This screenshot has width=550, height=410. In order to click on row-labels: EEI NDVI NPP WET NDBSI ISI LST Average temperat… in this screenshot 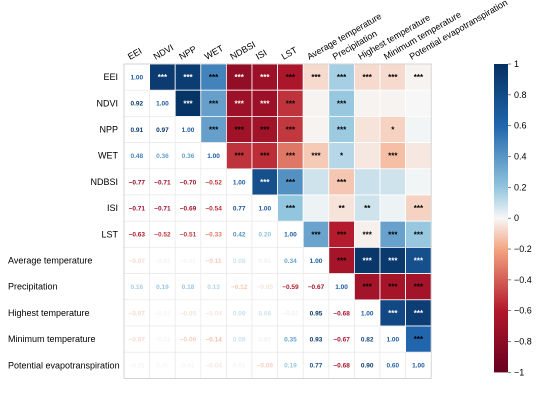, I will do `click(64, 221)`.